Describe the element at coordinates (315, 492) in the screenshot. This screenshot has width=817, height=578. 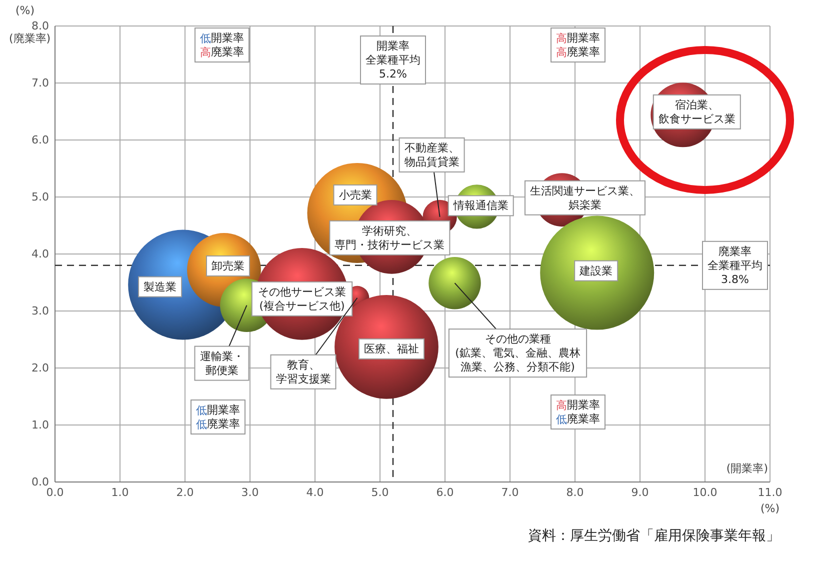
I see `x-tick-label: 4.0` at that location.